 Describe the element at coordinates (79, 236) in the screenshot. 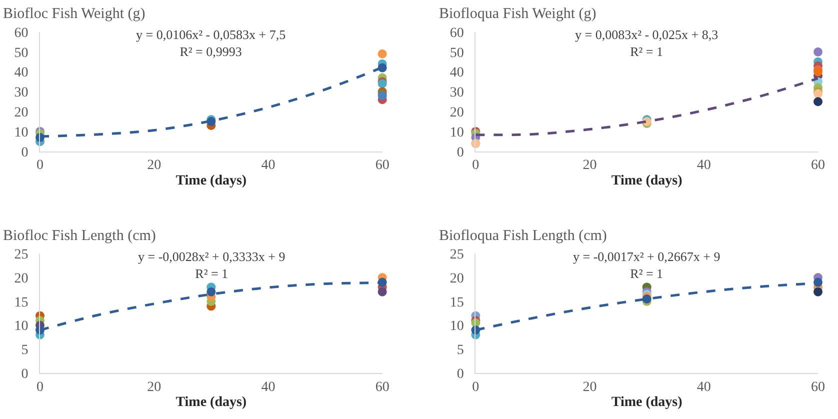

I see `chart-title: Biofloc Fish Length (cm)` at that location.